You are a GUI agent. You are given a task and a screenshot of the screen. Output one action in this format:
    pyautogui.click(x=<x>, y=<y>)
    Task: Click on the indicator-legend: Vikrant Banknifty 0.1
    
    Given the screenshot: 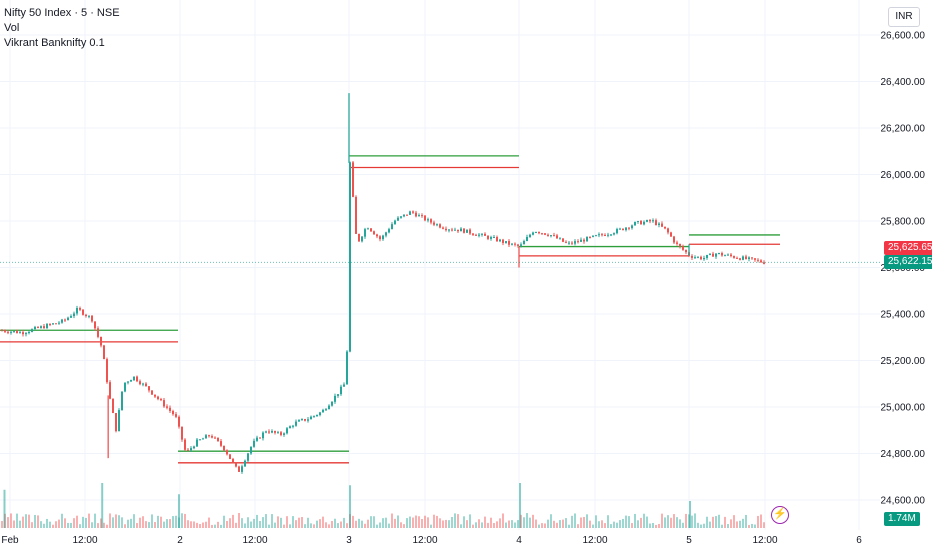 What is the action you would take?
    pyautogui.click(x=54, y=43)
    